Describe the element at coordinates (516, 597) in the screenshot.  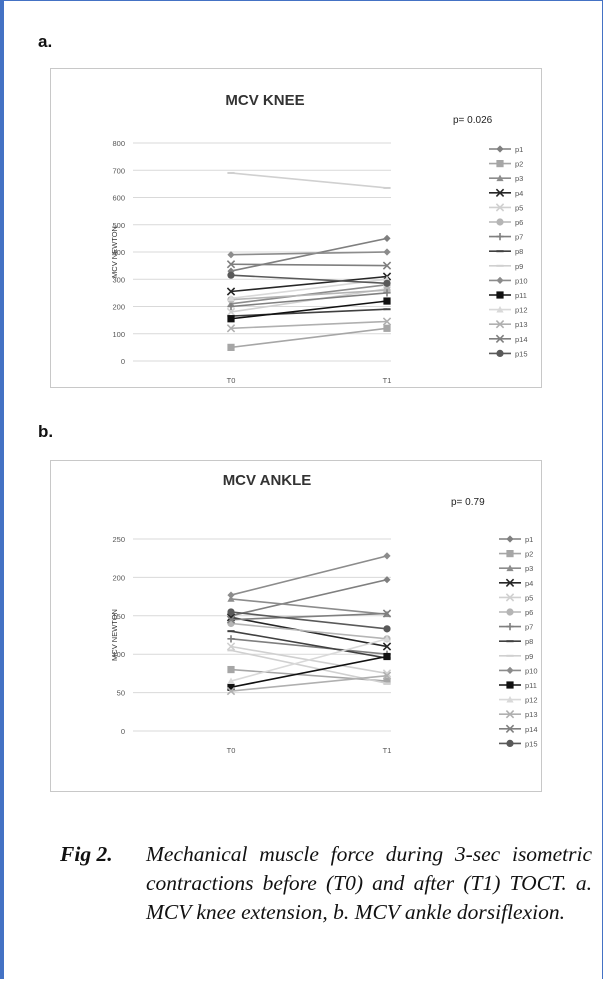
I see `ankle-legend-item-p5: p5` at that location.